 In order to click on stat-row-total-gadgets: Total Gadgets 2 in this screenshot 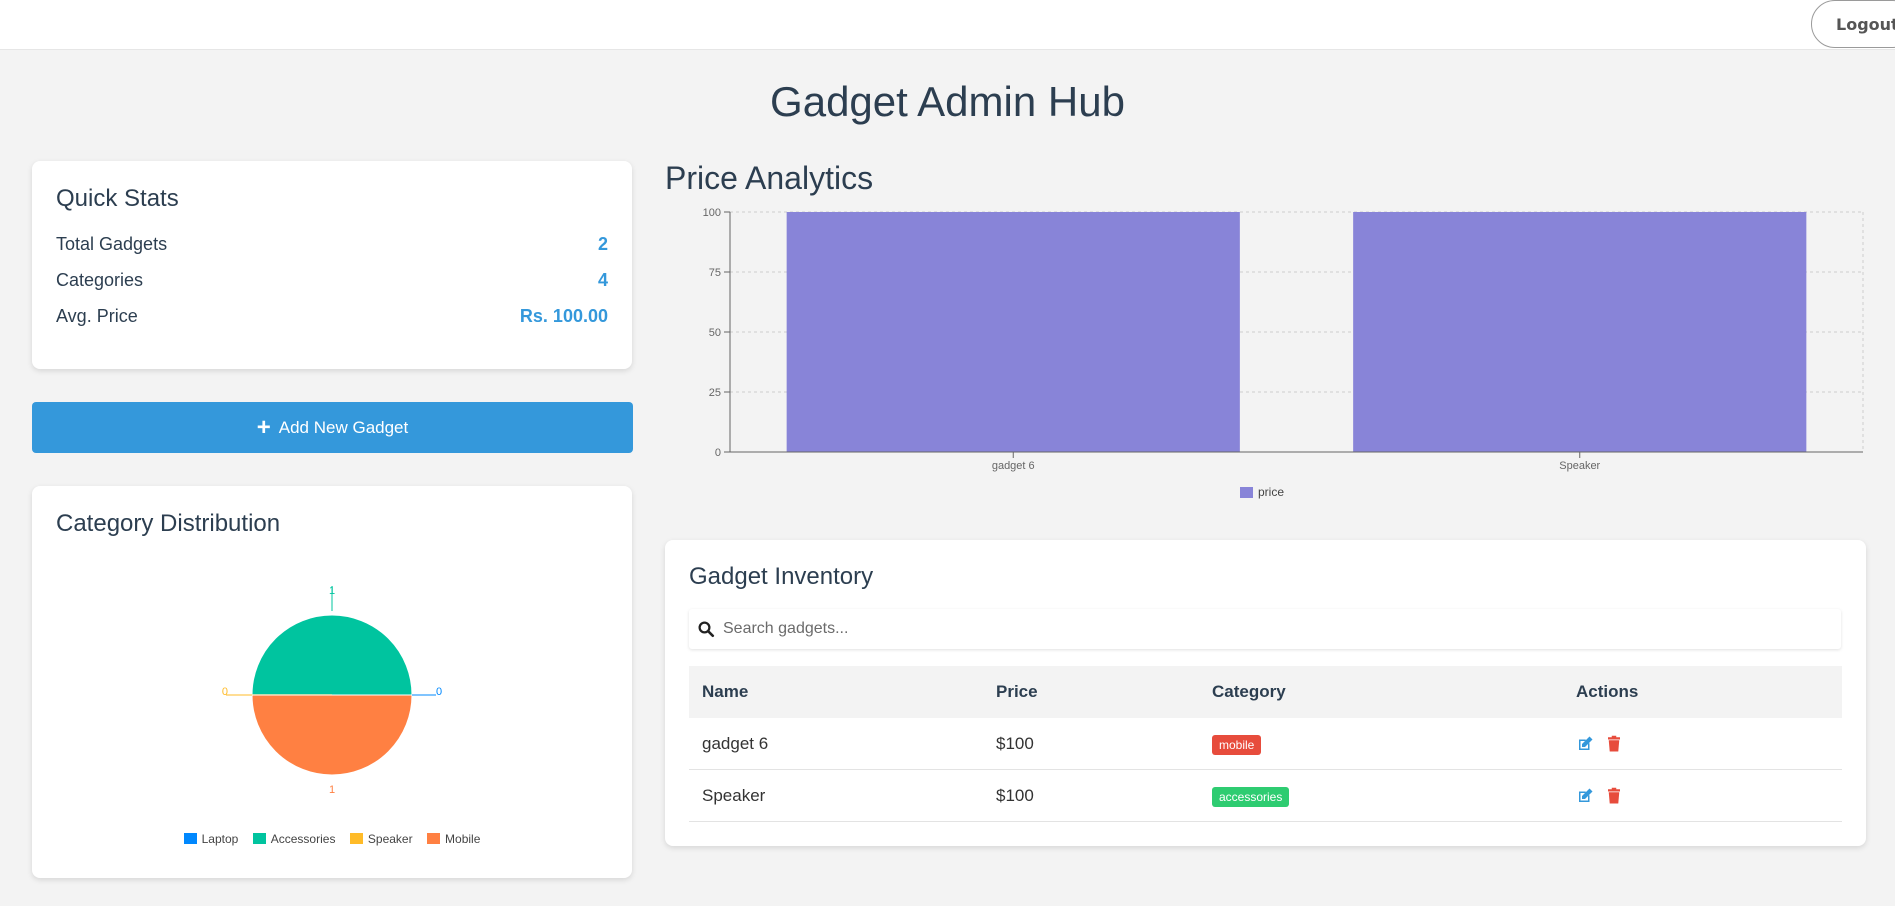, I will do `click(332, 244)`.